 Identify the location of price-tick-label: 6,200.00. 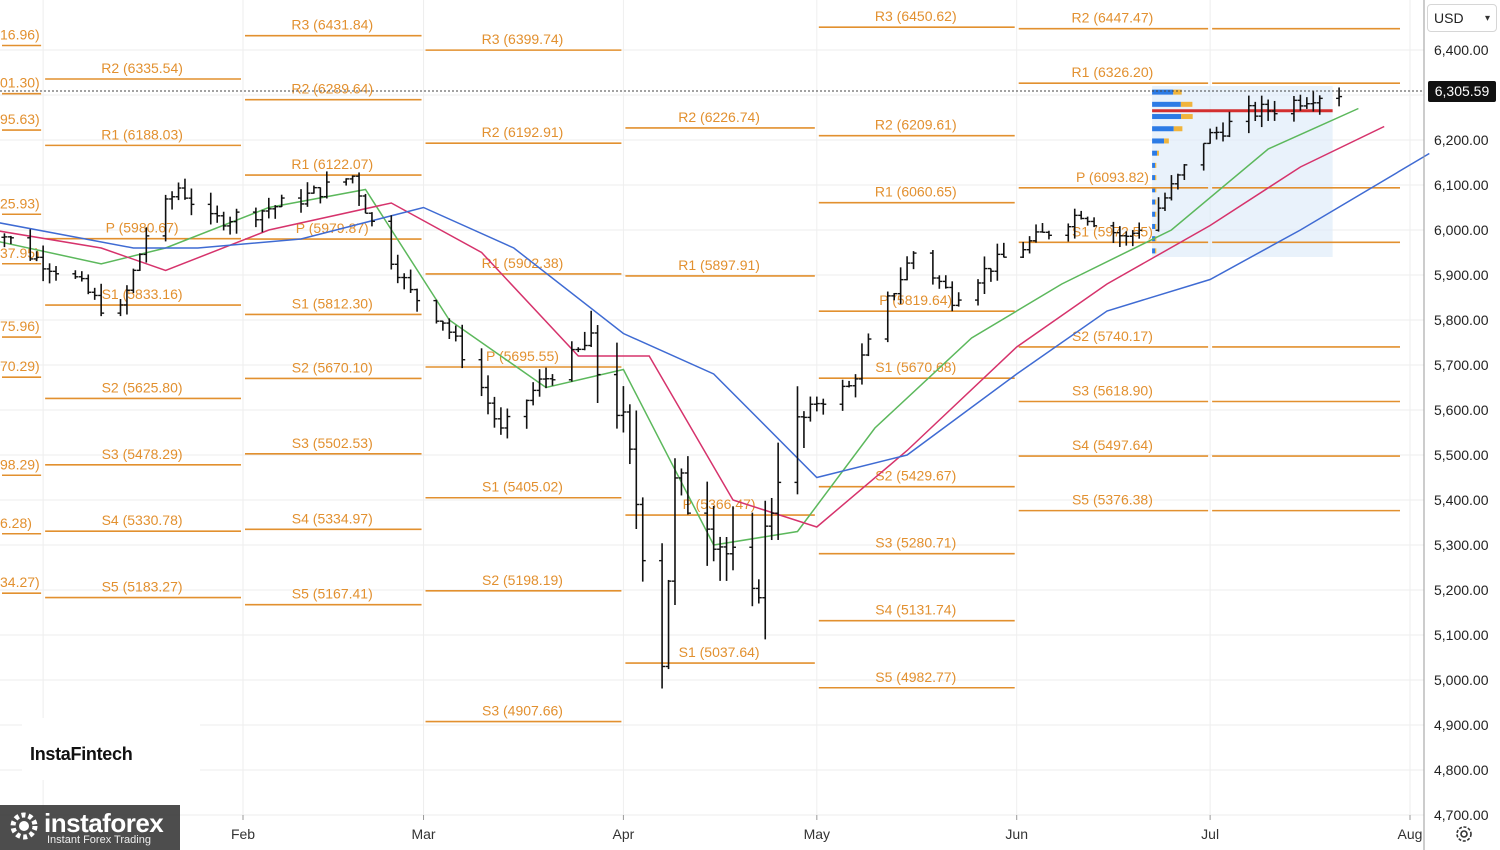
(1461, 140).